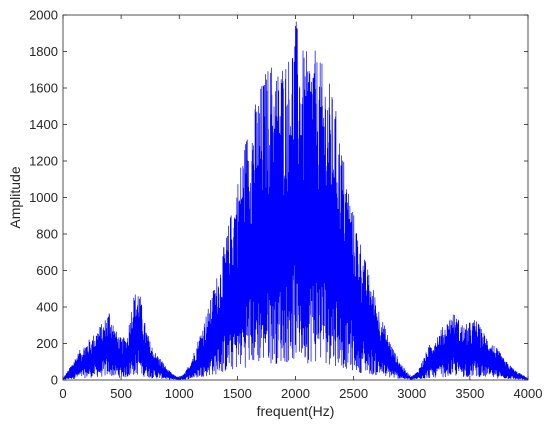 This screenshot has height=428, width=550. Describe the element at coordinates (47, 270) in the screenshot. I see `y-tick-label: 600` at that location.